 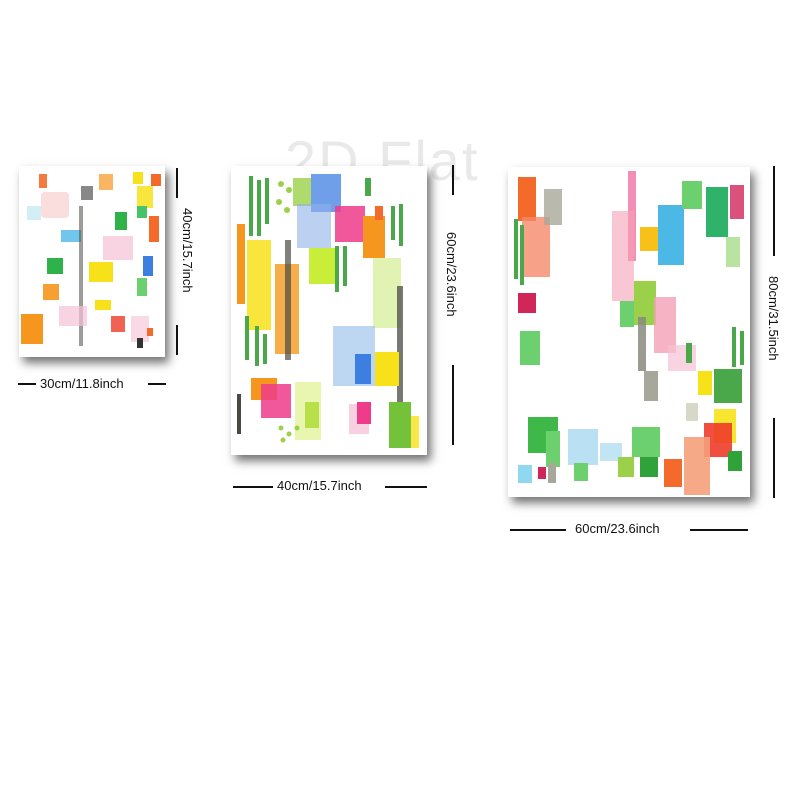 What do you see at coordinates (82, 383) in the screenshot?
I see `width-label-small: 30cm/11.8inch` at bounding box center [82, 383].